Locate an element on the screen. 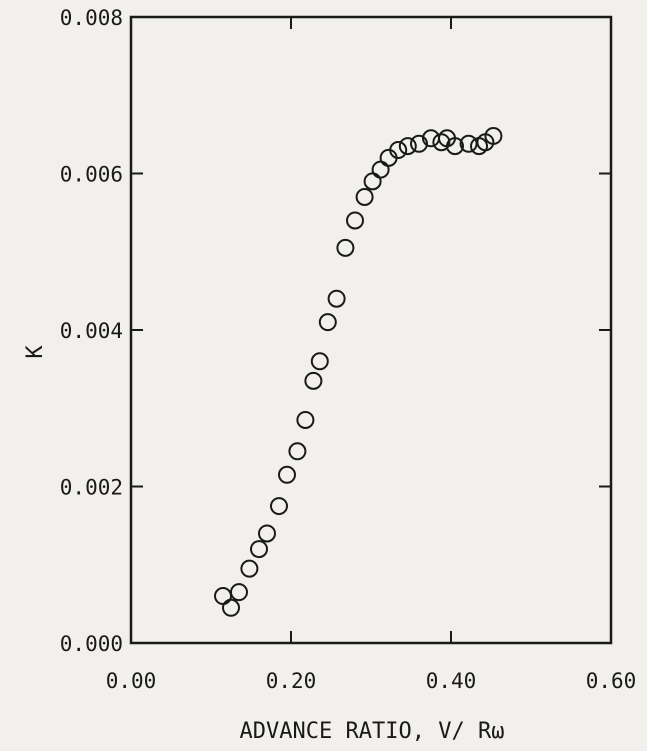 Image resolution: width=647 pixels, height=751 pixels. x-axis-label: ADVANCE RATIO, V/ Rω is located at coordinates (372, 731).